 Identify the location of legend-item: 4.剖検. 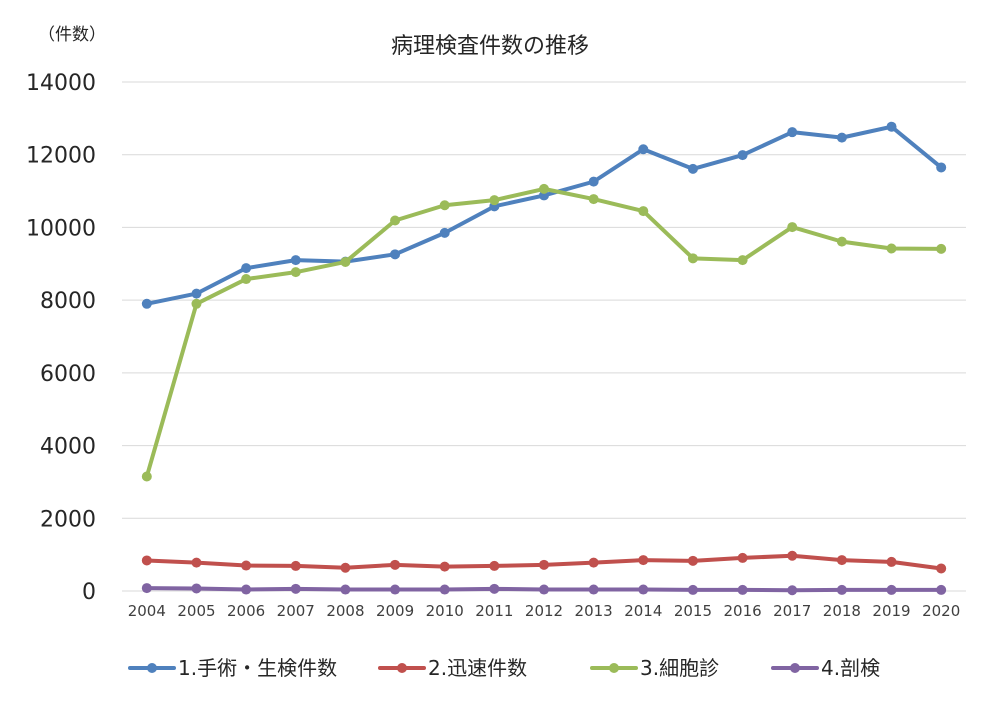
(825, 668).